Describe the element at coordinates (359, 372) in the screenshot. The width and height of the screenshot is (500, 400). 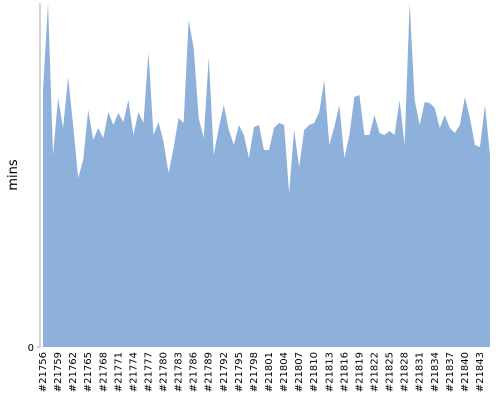
I see `x-tick-label: #21819` at that location.